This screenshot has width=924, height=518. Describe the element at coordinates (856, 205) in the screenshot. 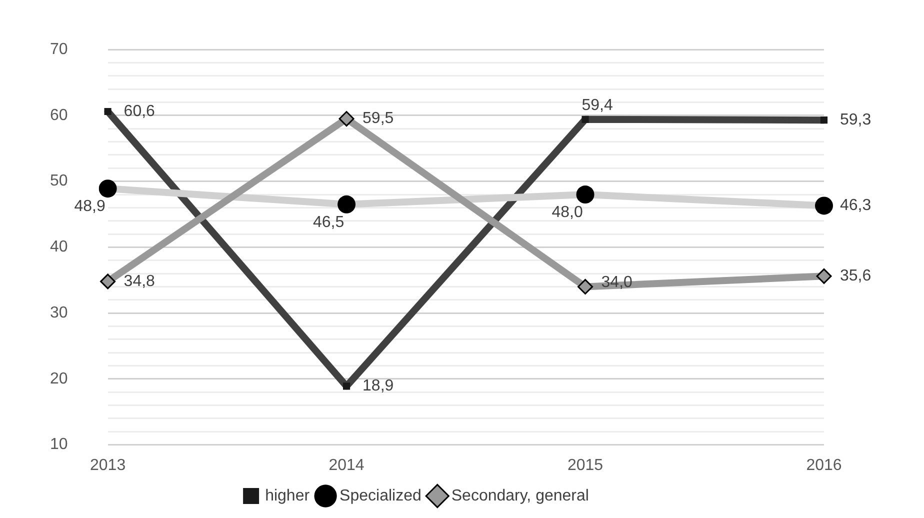

I see `data-label: 46,3` at that location.